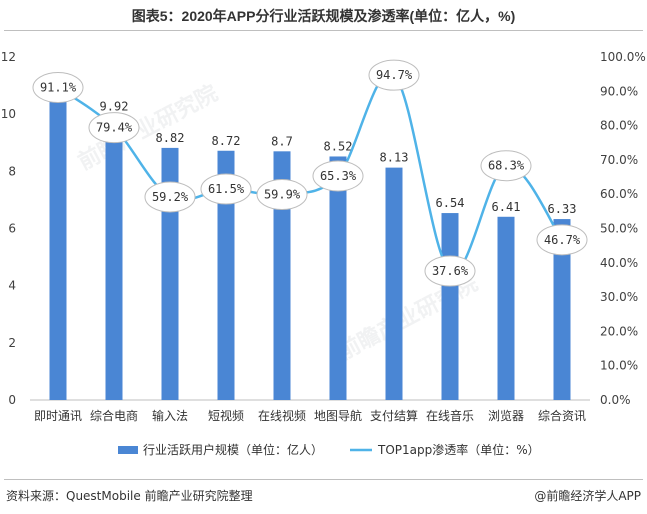 The image size is (647, 514). Describe the element at coordinates (12, 343) in the screenshot. I see `y-left-tick-label: 2` at that location.